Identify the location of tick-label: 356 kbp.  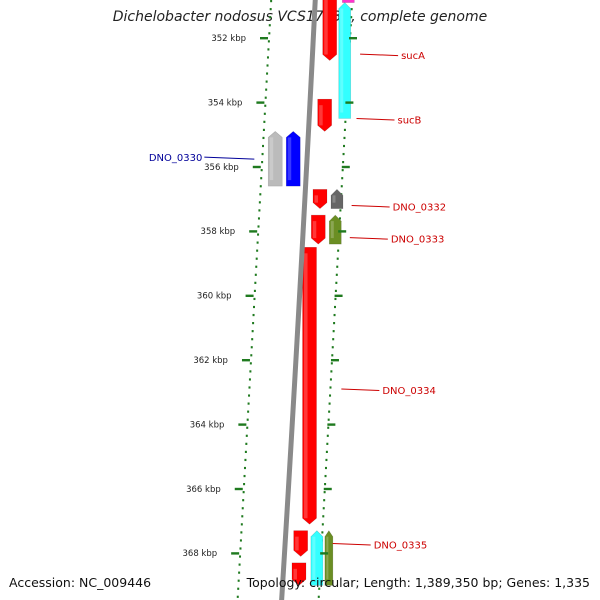
(221, 168).